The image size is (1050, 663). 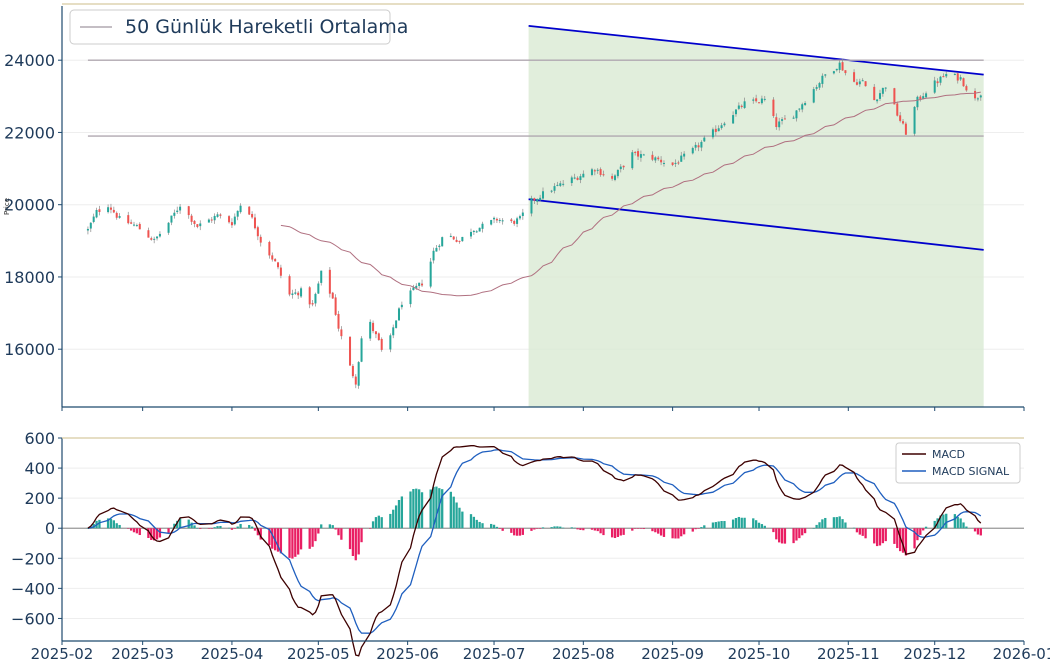 What do you see at coordinates (29, 60) in the screenshot?
I see `y-tick-label: 24000` at bounding box center [29, 60].